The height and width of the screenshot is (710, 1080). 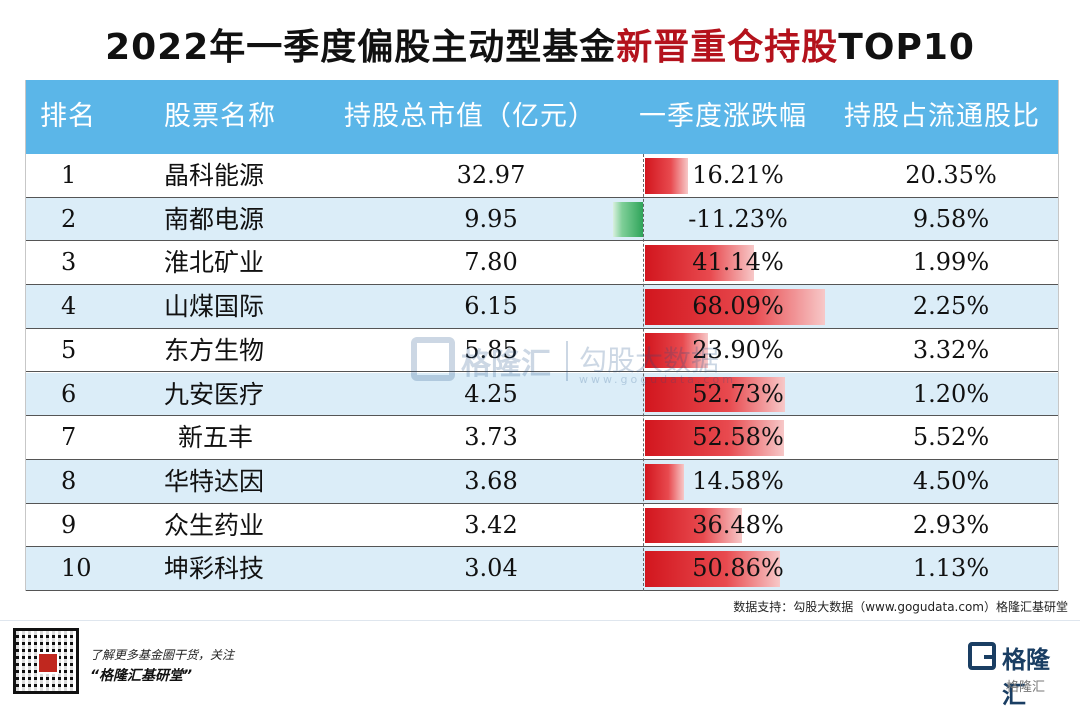 What do you see at coordinates (214, 569) in the screenshot?
I see `stock-name-cell: 坤彩科技` at bounding box center [214, 569].